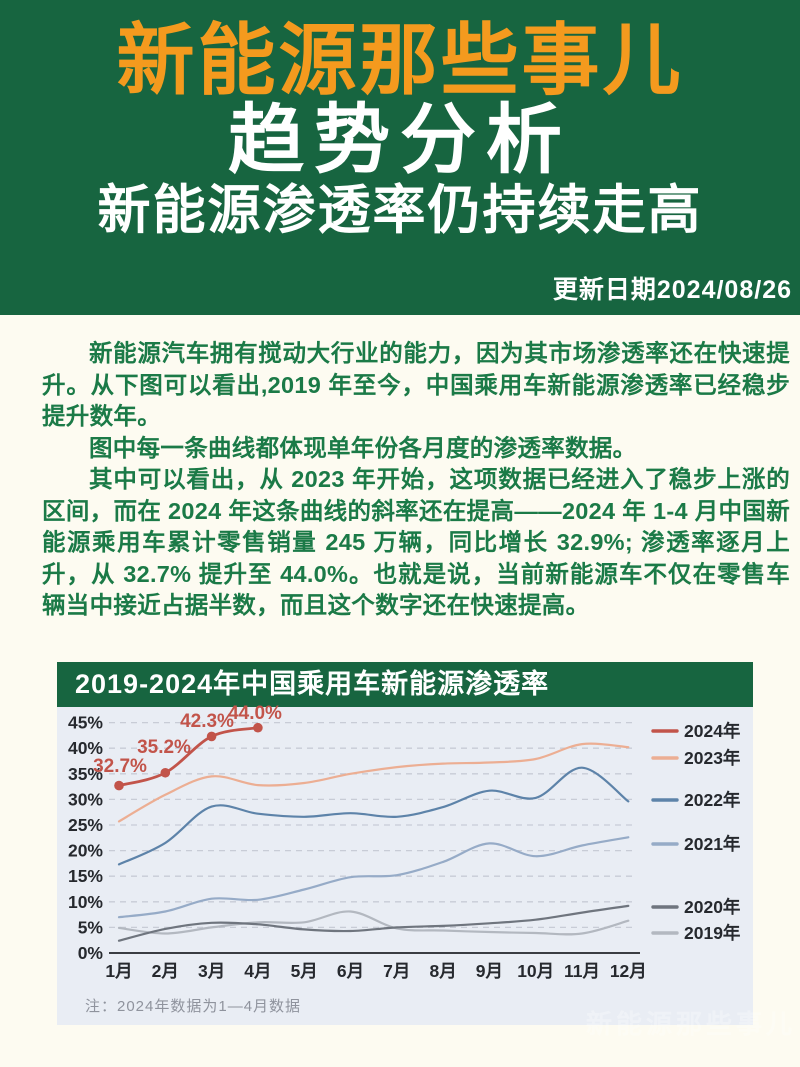  I want to click on data-label-2024年-3: 42.3%, so click(207, 721).